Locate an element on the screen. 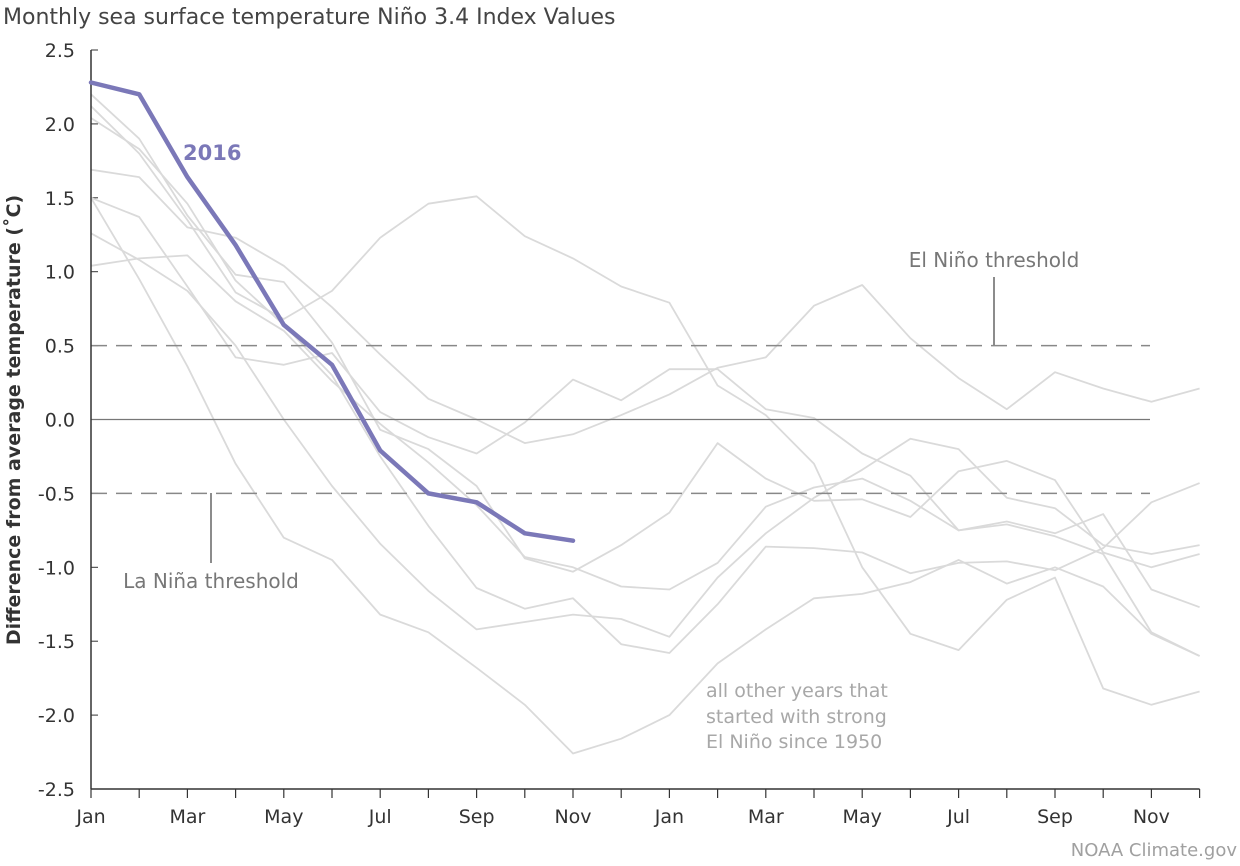 Image resolution: width=1240 pixels, height=866 pixels. y-axis-label: Difference from average temperature (˚C) is located at coordinates (13, 420).